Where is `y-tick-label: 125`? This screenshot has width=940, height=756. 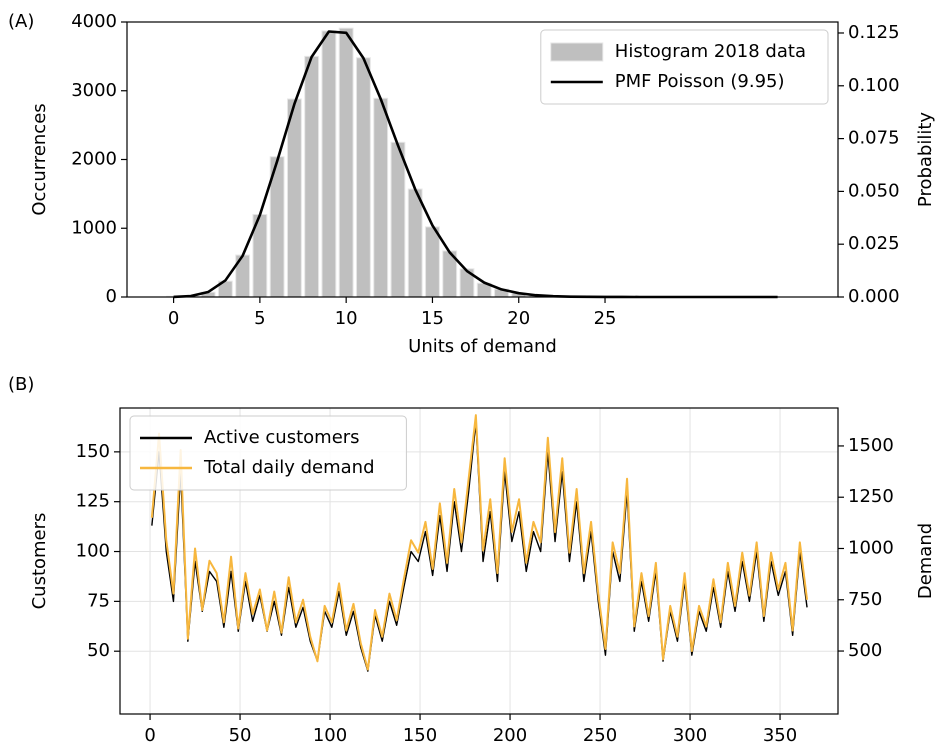
y-tick-label: 125 is located at coordinates (93, 501).